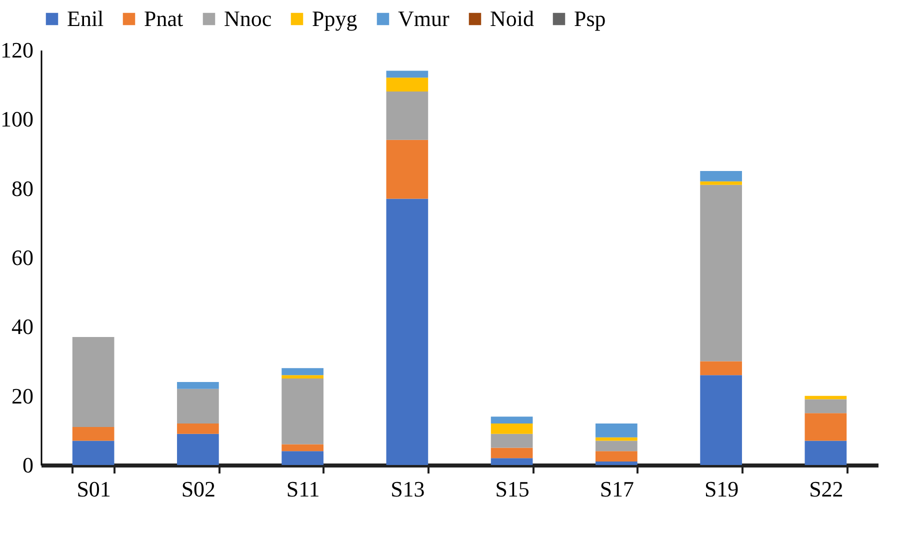 The image size is (917, 543). I want to click on y-tick-label: 0, so click(28, 465).